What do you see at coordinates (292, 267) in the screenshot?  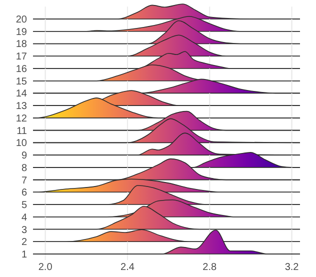 I see `x-tick-label: 3.2` at bounding box center [292, 267].